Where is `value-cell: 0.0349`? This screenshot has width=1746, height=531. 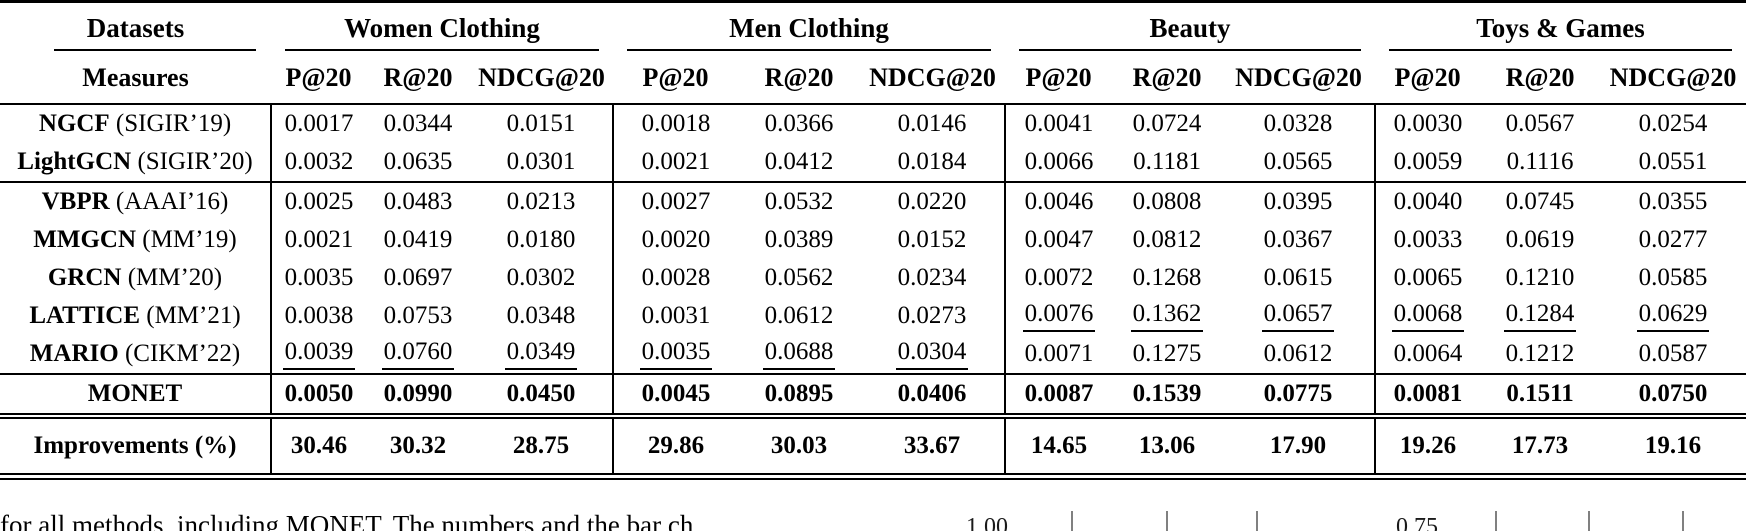
value-cell: 0.0349 is located at coordinates (541, 354).